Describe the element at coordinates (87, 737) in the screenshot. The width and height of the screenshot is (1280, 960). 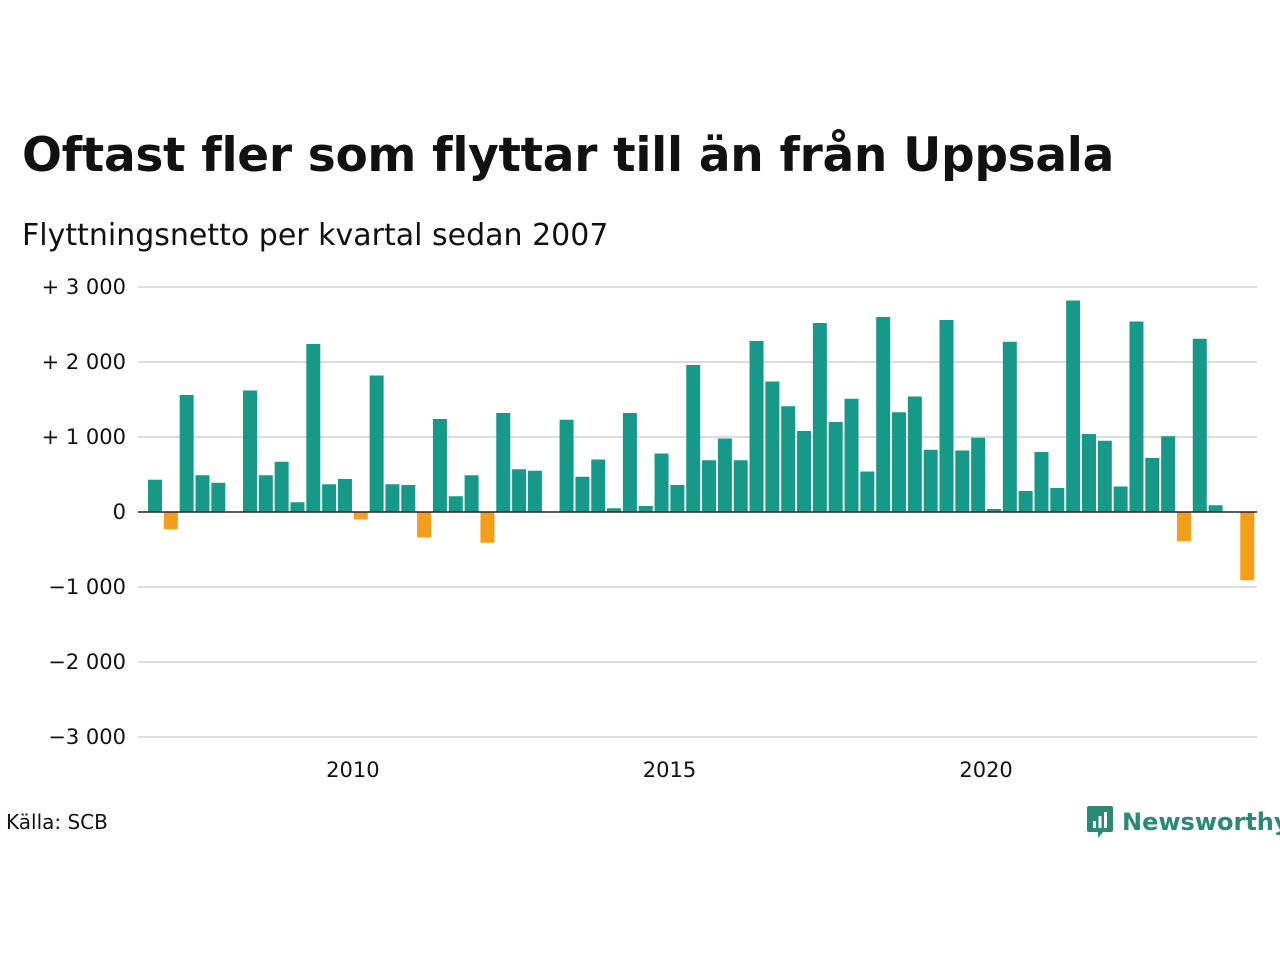
I see `y-tick-label: −3 000` at that location.